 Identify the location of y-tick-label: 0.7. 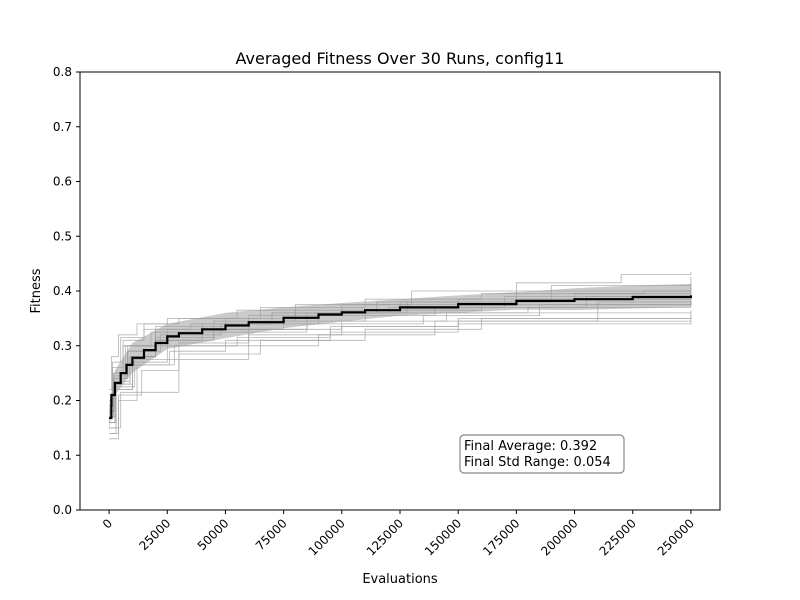
(62, 127).